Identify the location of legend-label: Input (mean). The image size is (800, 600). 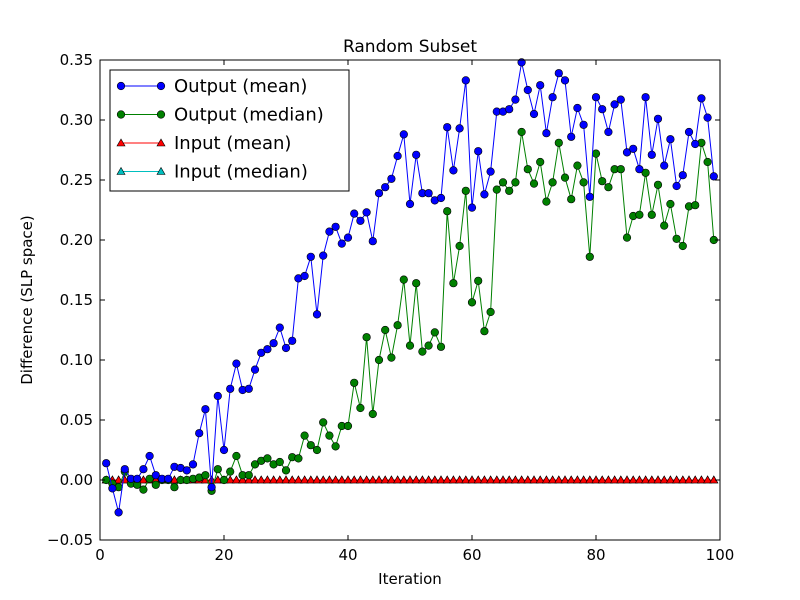
(232, 143).